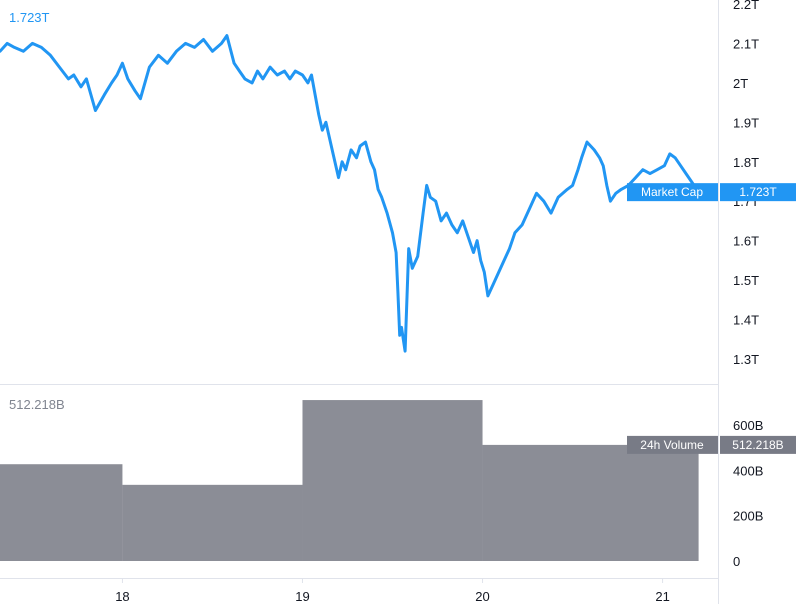 The width and height of the screenshot is (800, 604). I want to click on volume-y-tick-label: 200B, so click(748, 516).